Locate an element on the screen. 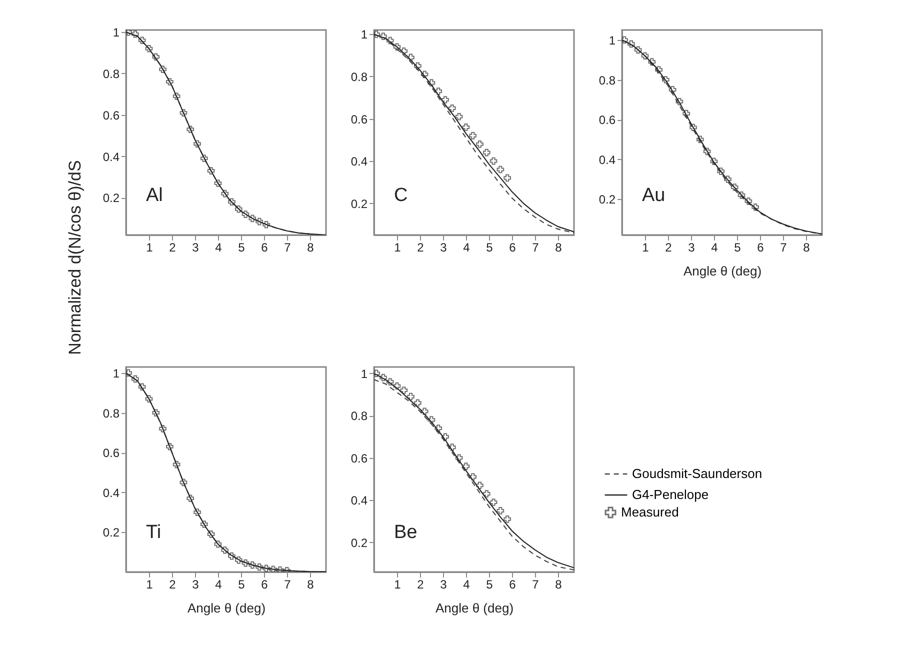 Image resolution: width=910 pixels, height=657 pixels. annotation: Be is located at coordinates (406, 532).